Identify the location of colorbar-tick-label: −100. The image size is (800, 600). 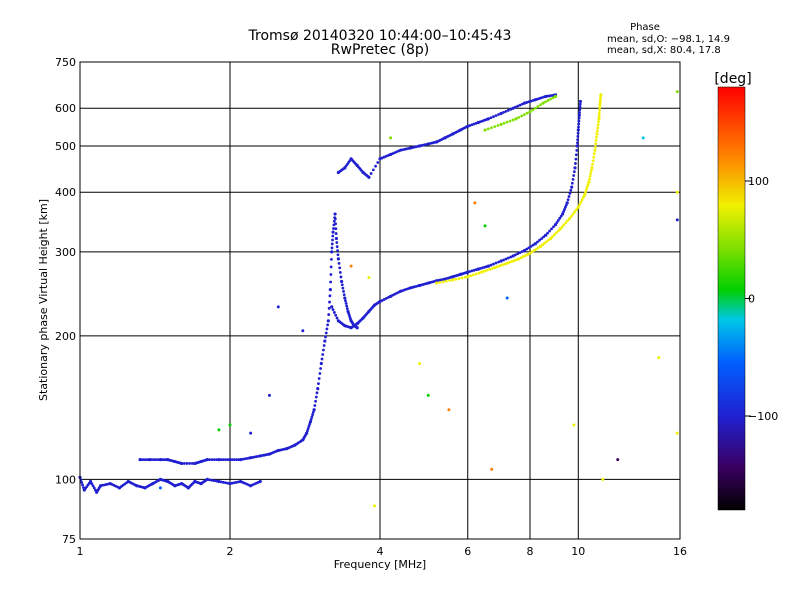
(763, 416).